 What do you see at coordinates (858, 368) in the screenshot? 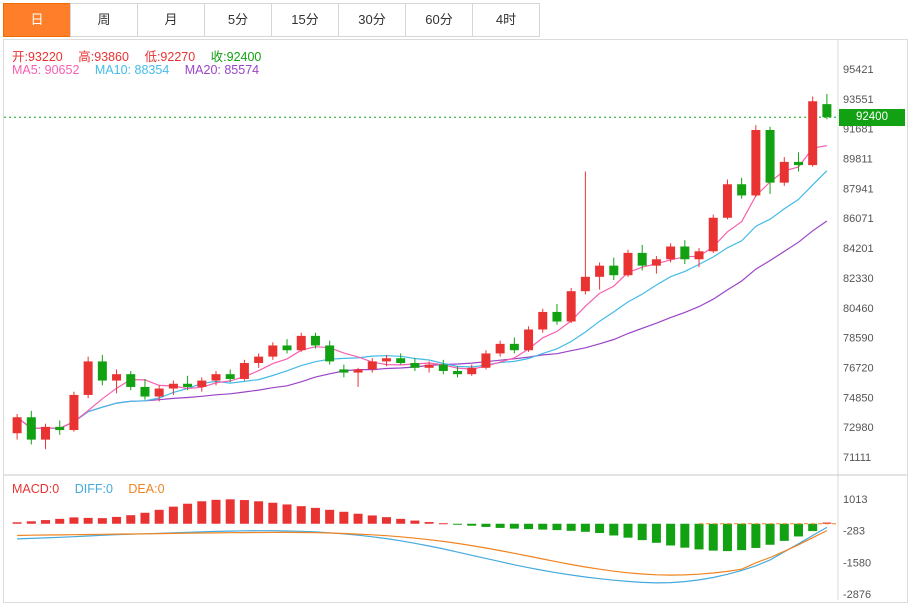
I see `svg-text: 76720` at bounding box center [858, 368].